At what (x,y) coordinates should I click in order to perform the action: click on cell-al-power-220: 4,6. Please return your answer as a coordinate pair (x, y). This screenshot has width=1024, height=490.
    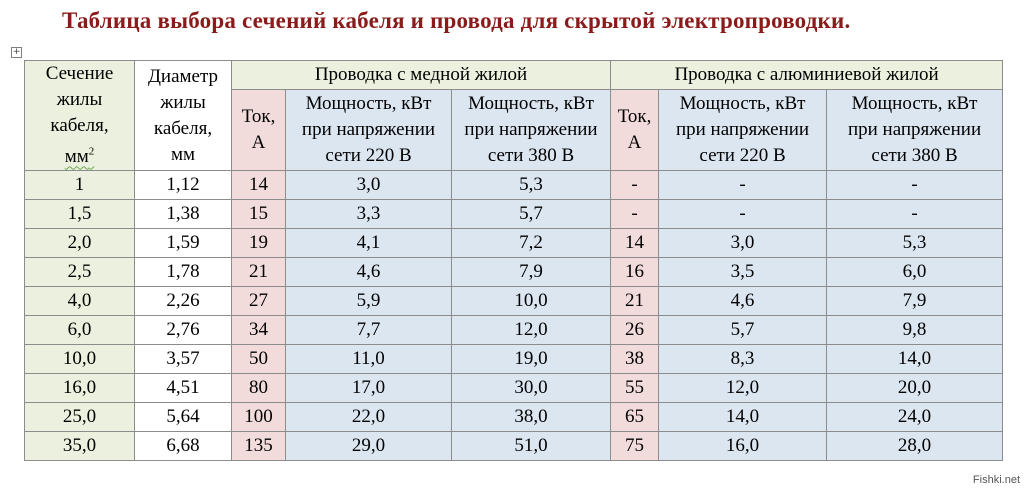
    Looking at the image, I should click on (743, 301).